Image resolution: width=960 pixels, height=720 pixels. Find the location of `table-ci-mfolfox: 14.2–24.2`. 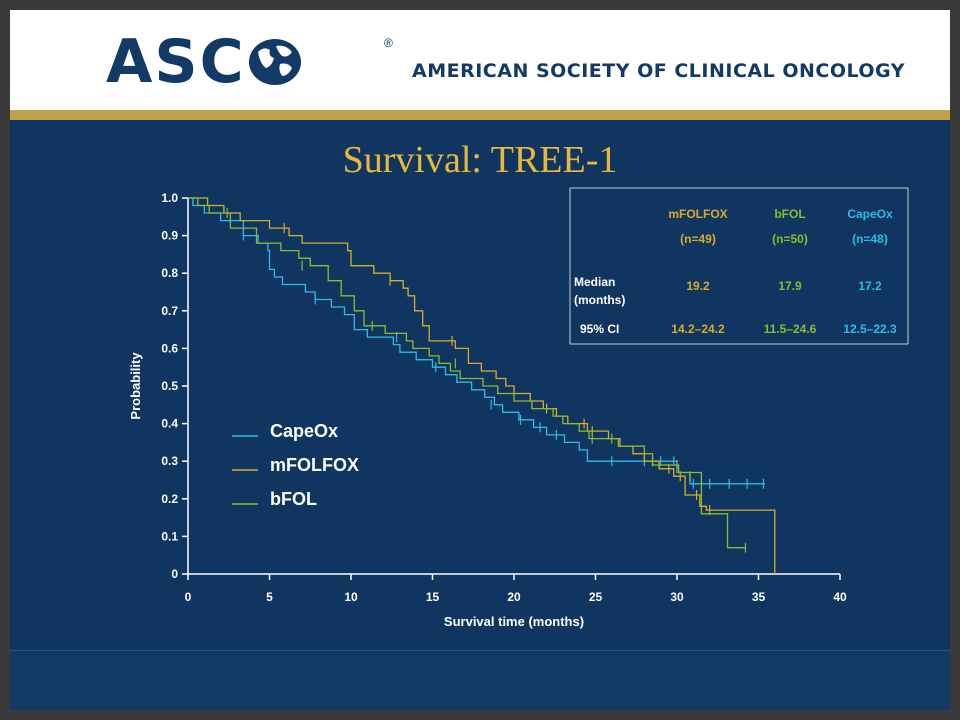

table-ci-mfolfox: 14.2–24.2 is located at coordinates (698, 329).